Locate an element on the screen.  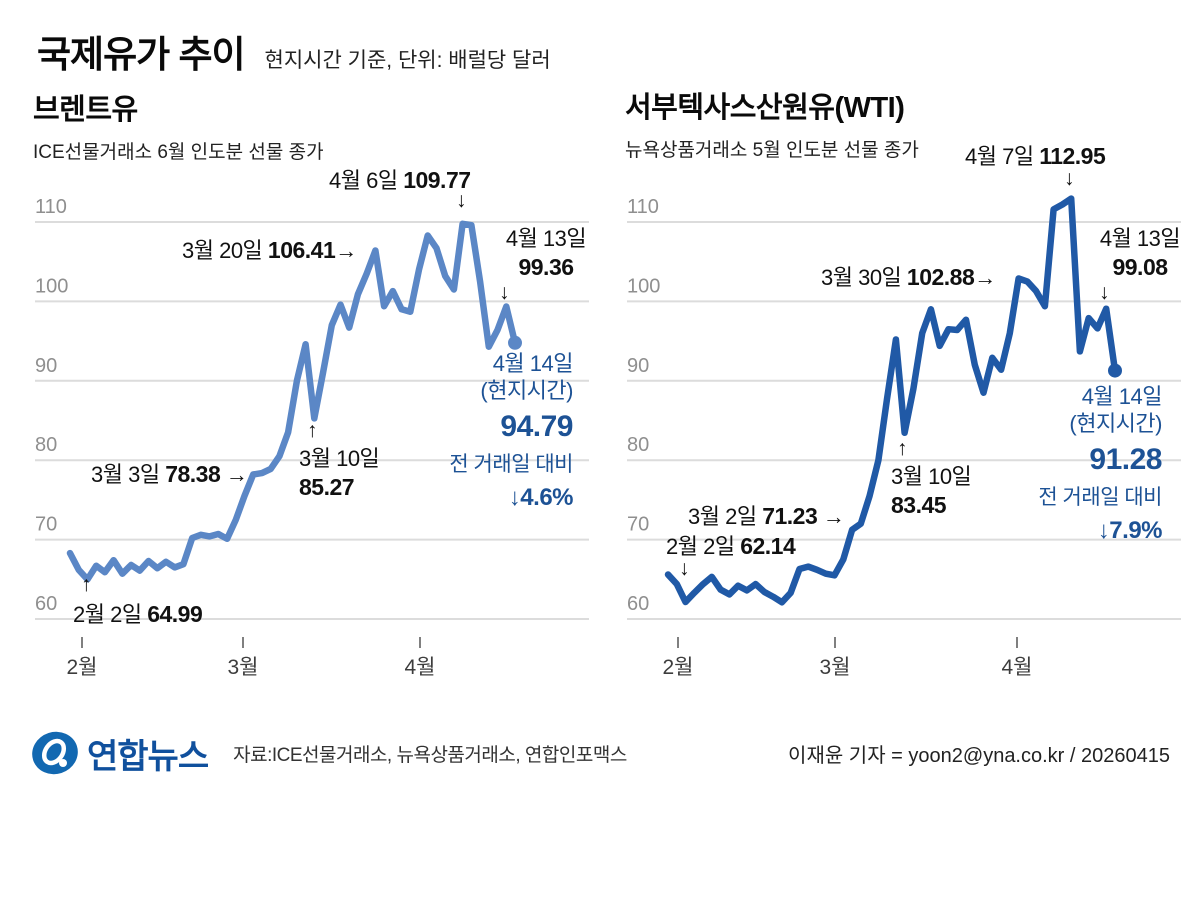
page-title: 국제유가 추이 is located at coordinates (141, 54).